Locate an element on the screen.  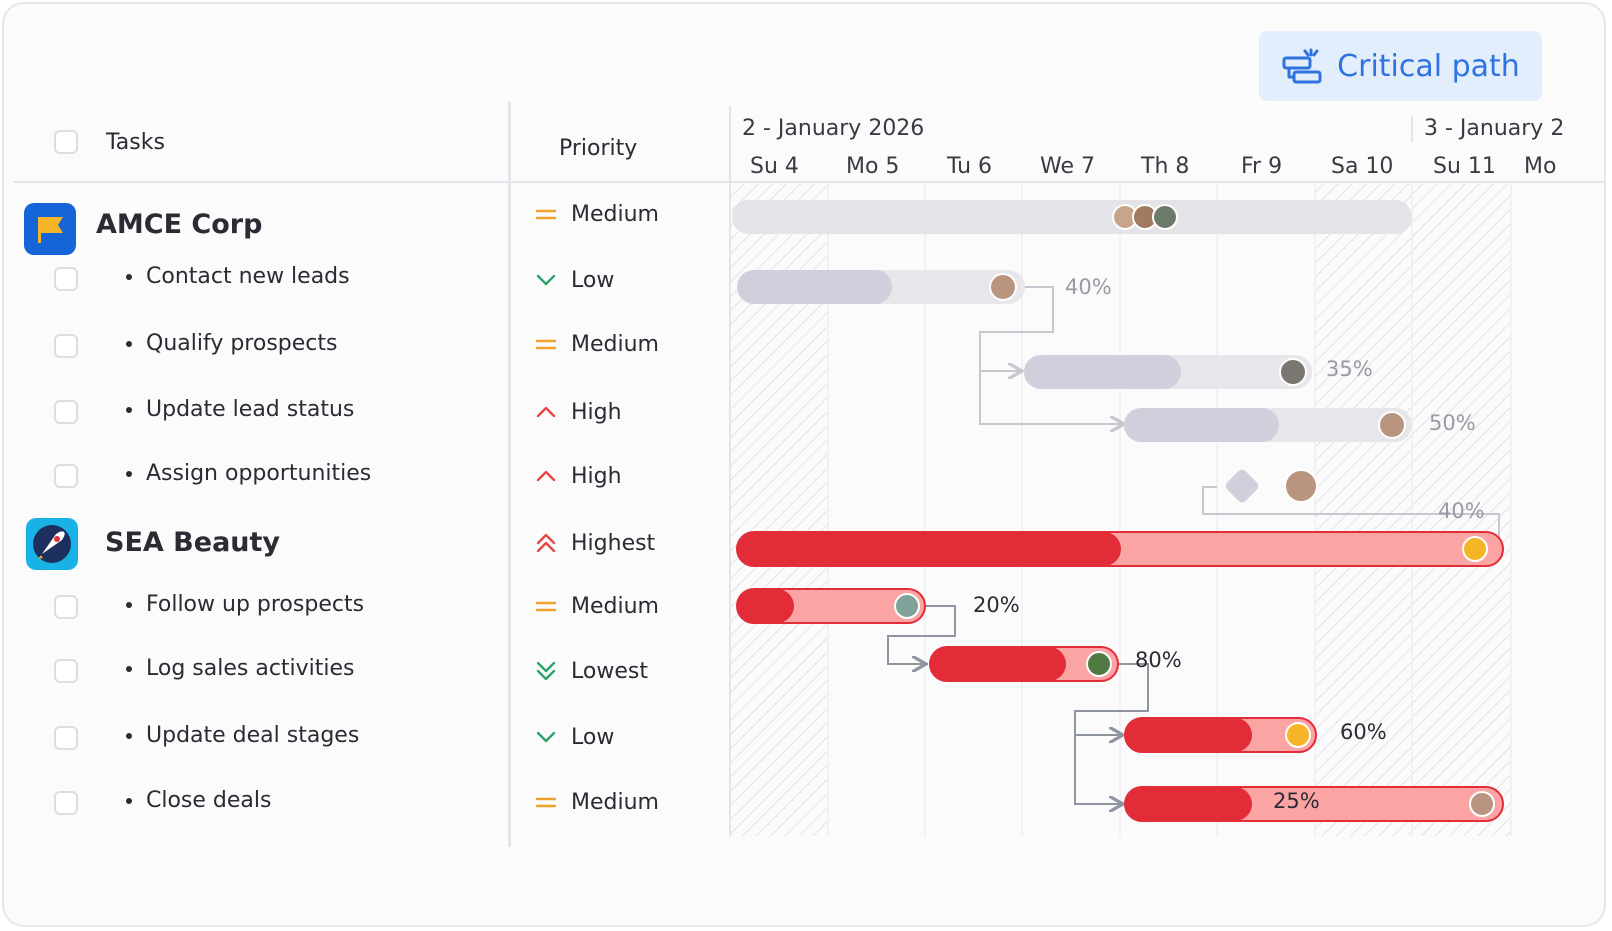
priority-label: Highest is located at coordinates (613, 543).